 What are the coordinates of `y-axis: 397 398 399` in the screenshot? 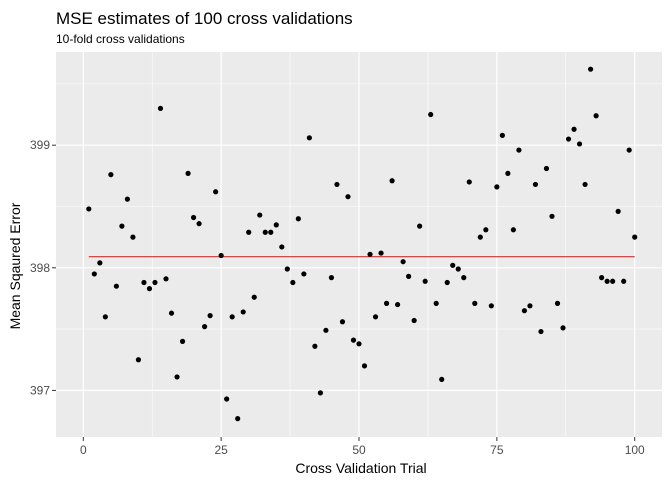 It's located at (43, 267).